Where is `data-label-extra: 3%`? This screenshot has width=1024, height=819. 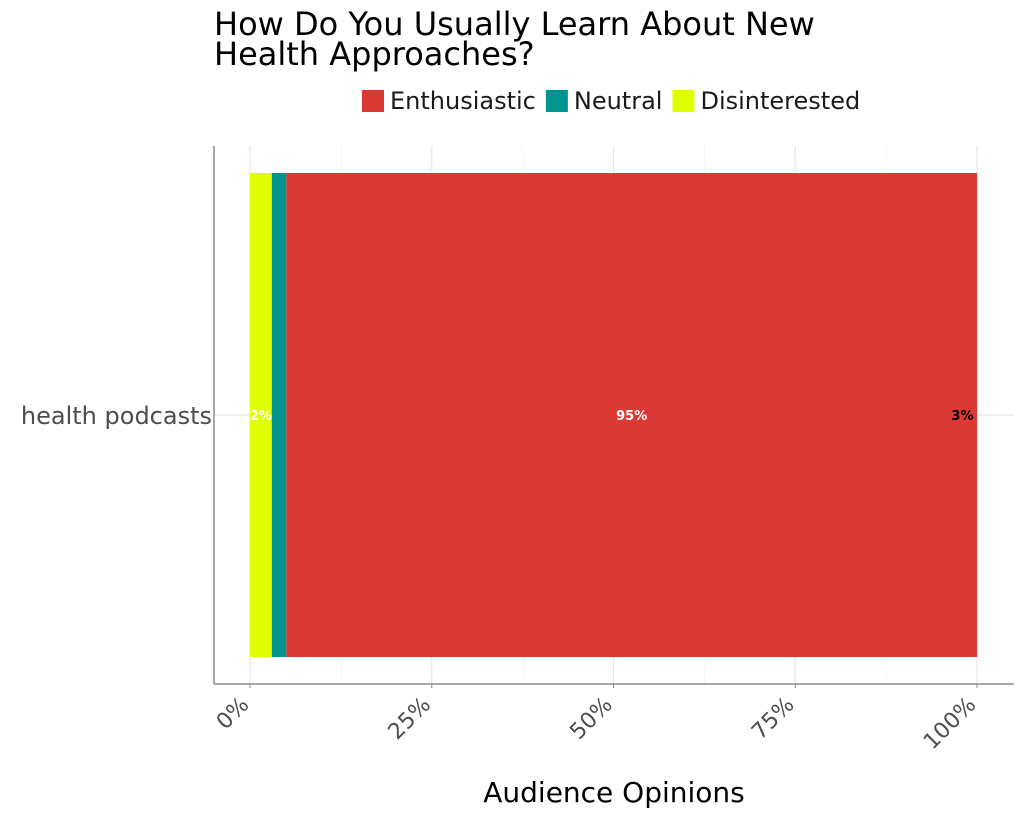
data-label-extra: 3% is located at coordinates (962, 416).